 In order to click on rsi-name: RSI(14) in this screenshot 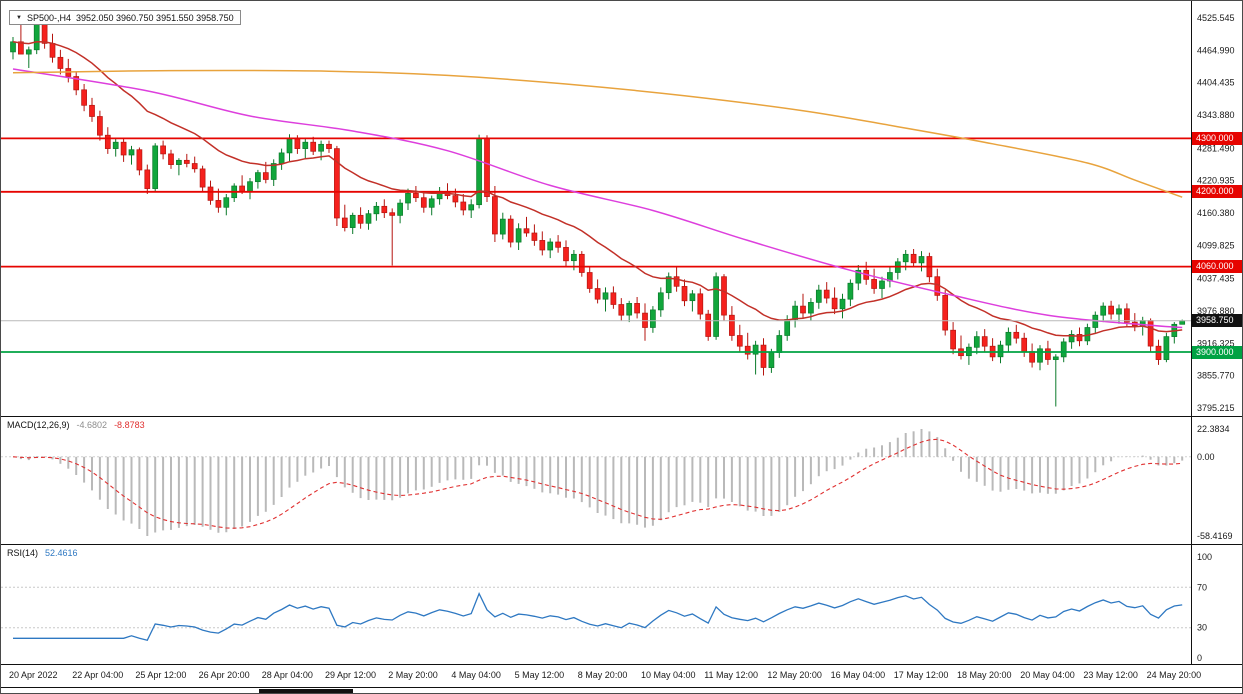, I will do `click(23, 553)`.